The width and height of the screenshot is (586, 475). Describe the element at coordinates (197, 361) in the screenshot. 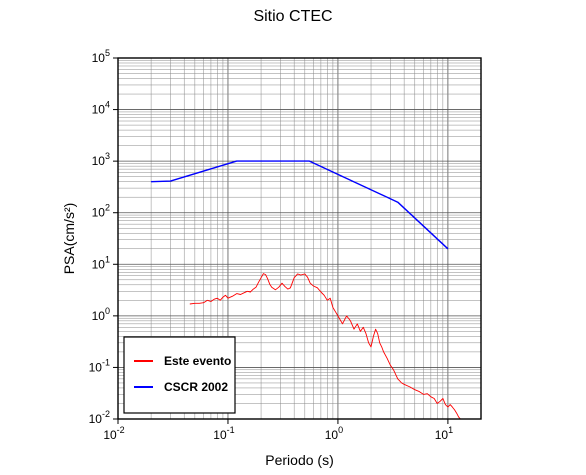

I see `legend-label: Este evento` at that location.